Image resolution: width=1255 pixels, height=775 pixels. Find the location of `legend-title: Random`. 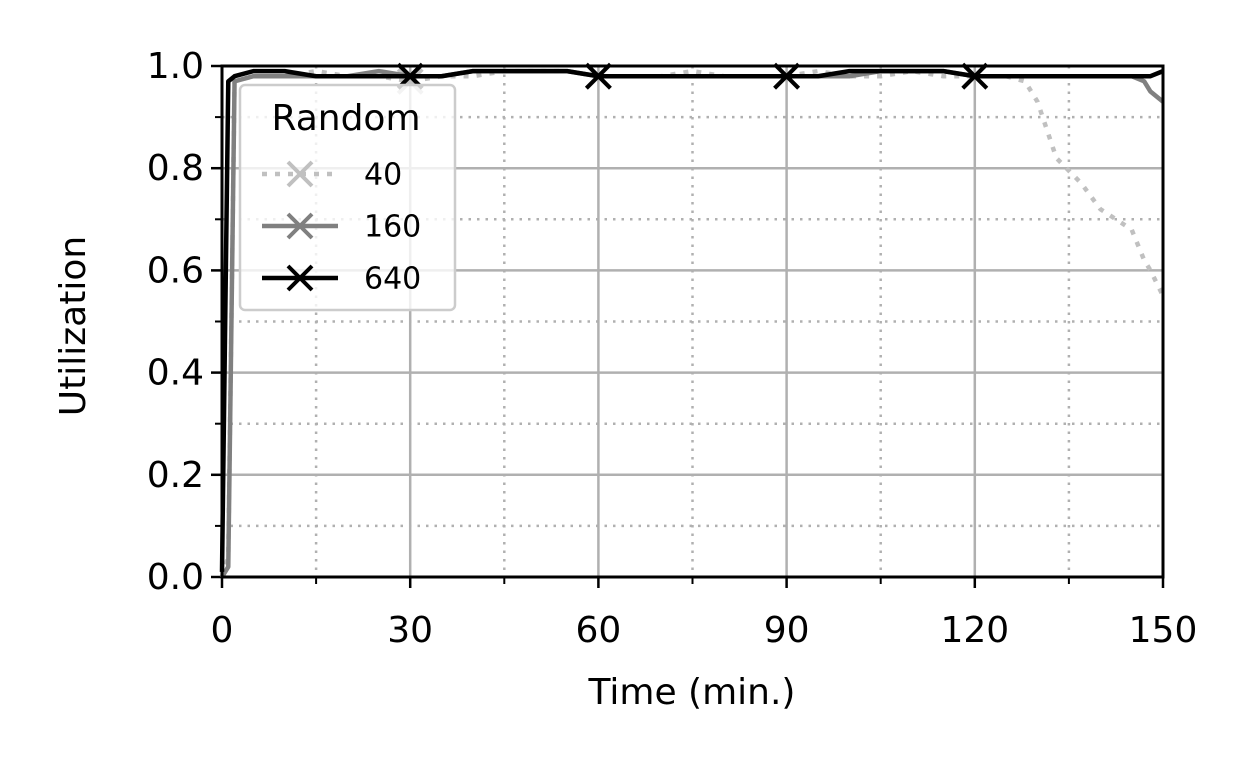

legend-title: Random is located at coordinates (345, 118).